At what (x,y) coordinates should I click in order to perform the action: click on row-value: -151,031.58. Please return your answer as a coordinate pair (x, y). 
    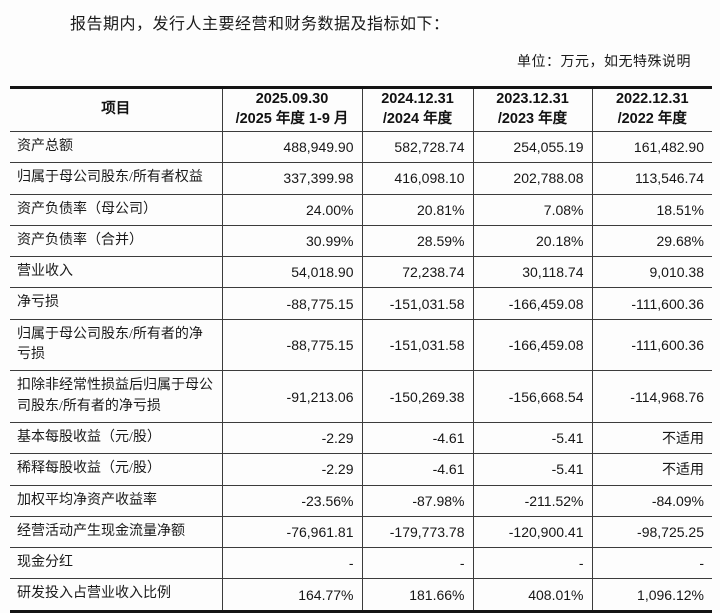
    Looking at the image, I should click on (417, 345).